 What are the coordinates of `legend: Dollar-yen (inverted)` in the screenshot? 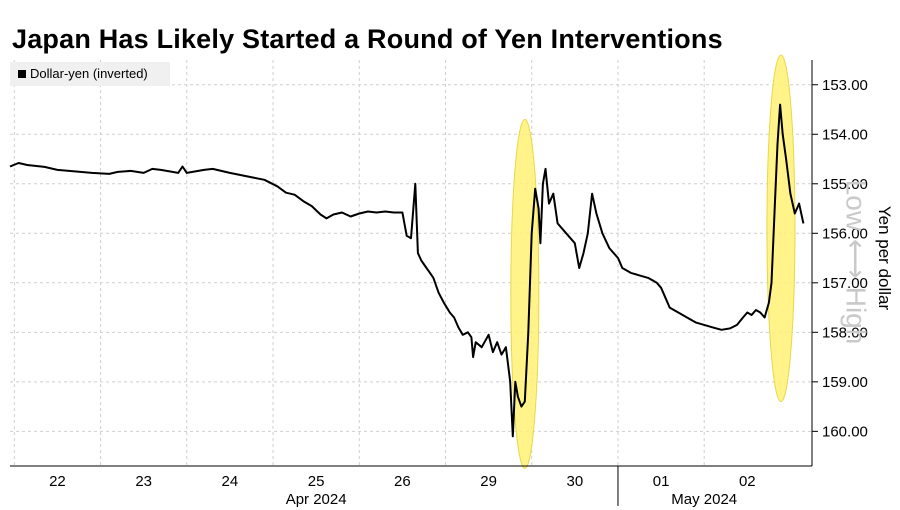 It's located at (90, 74).